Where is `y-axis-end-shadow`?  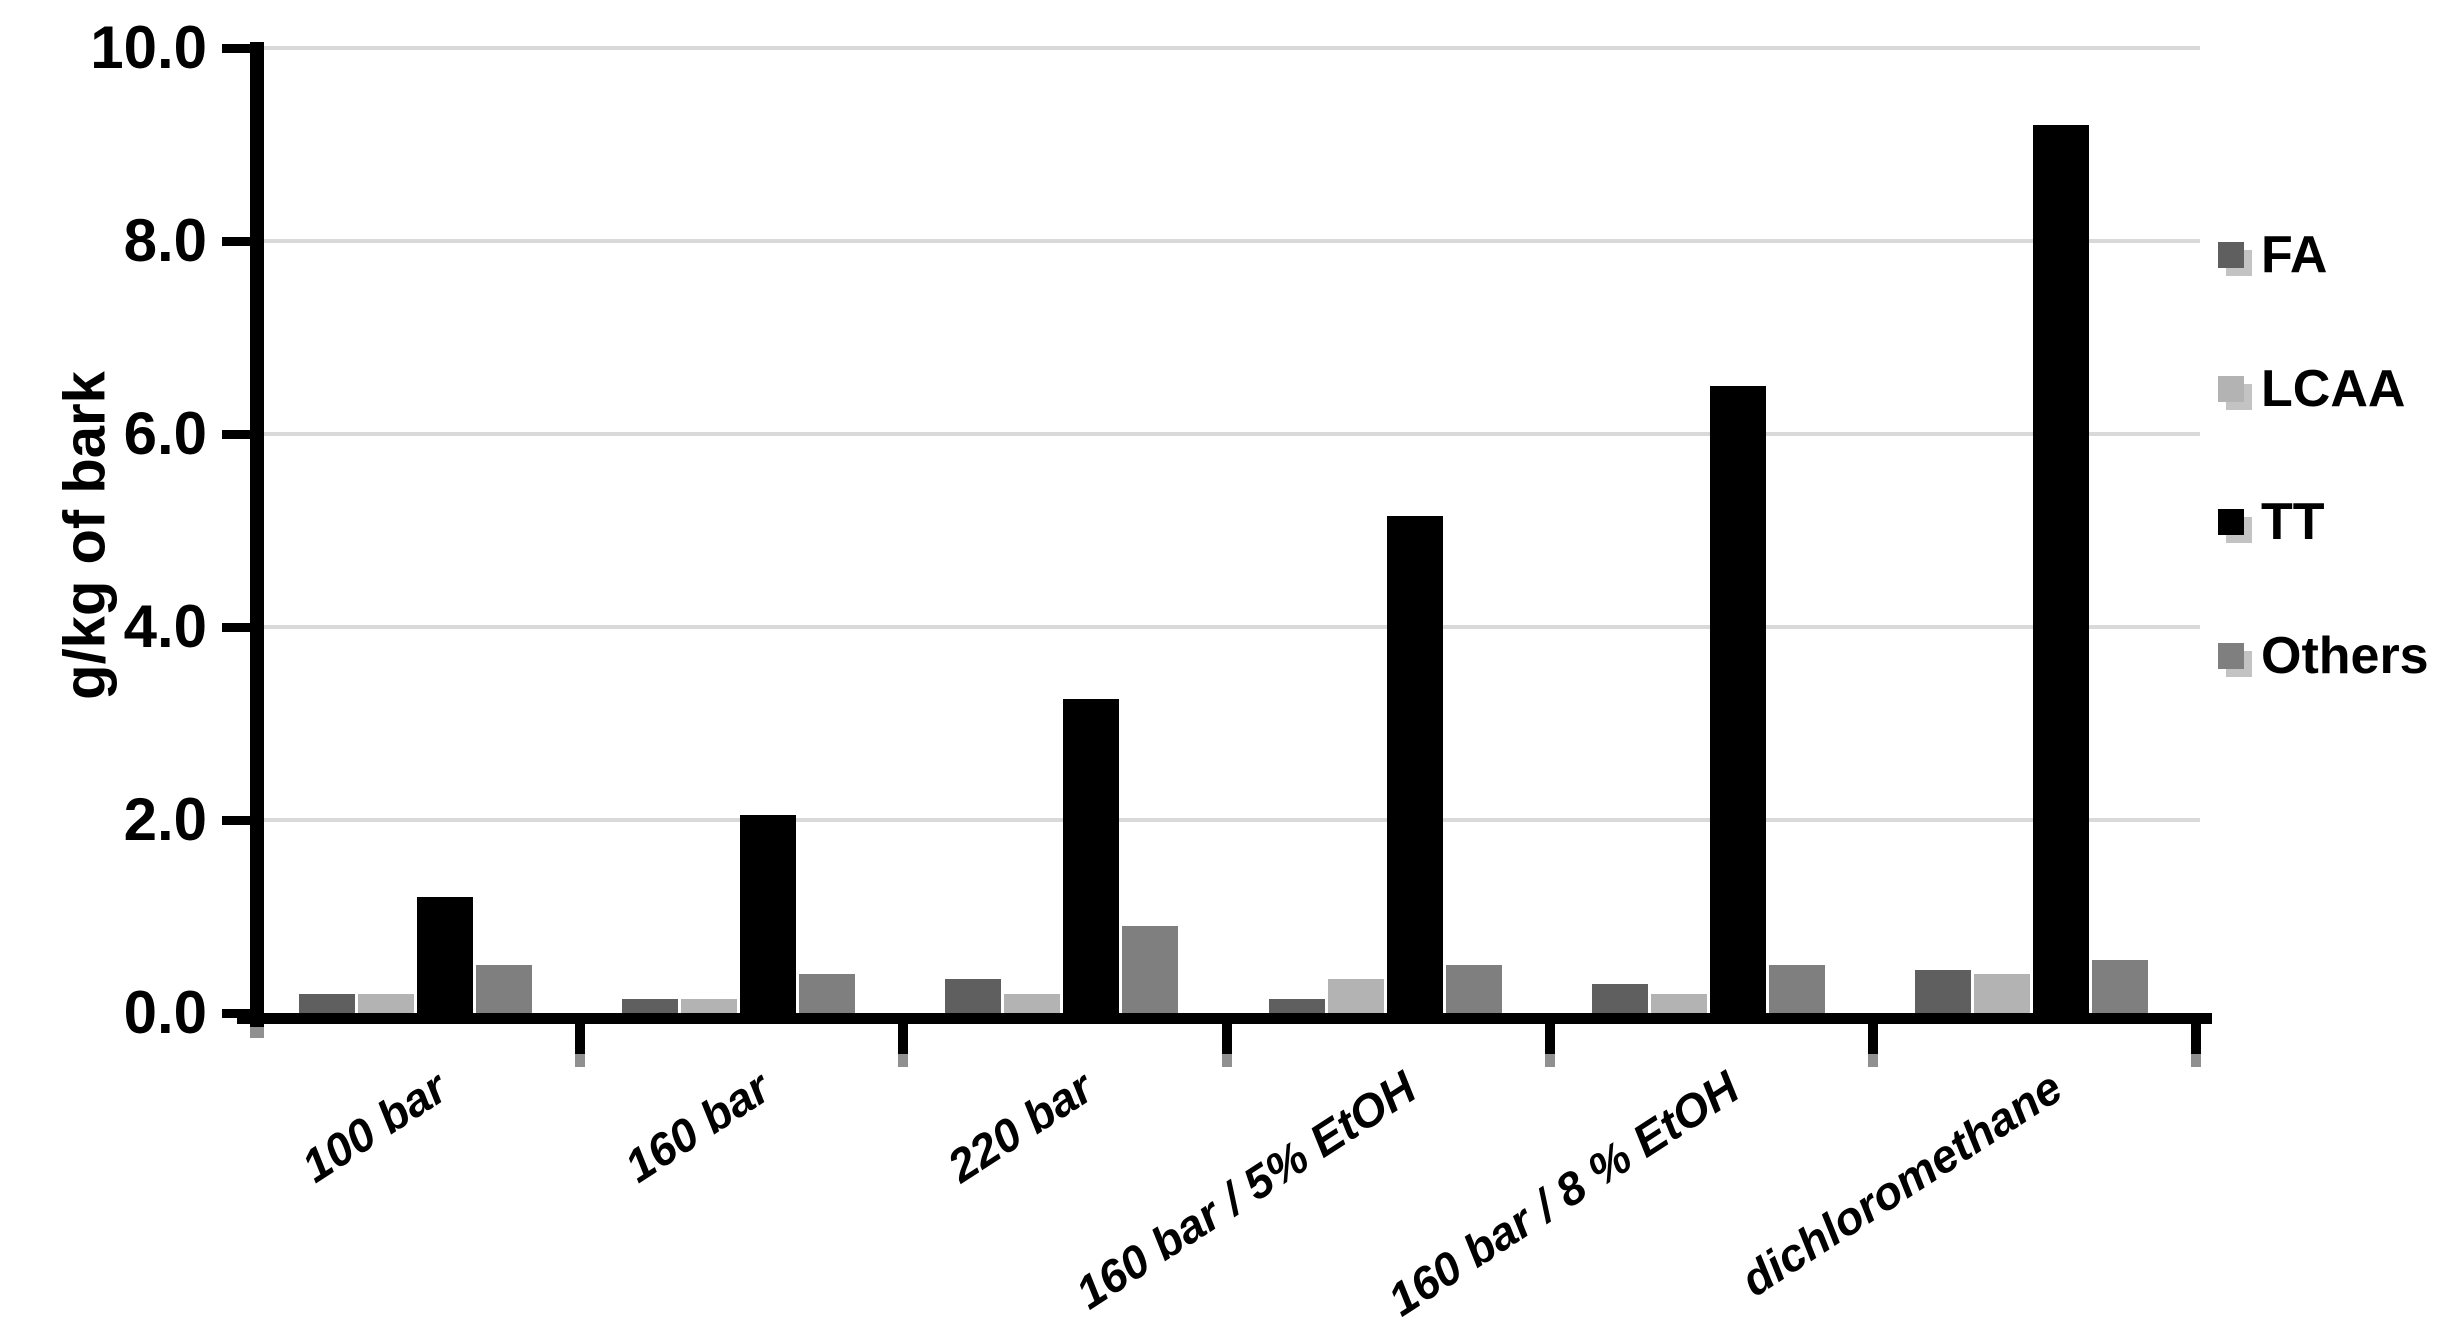 y-axis-end-shadow is located at coordinates (257, 1032).